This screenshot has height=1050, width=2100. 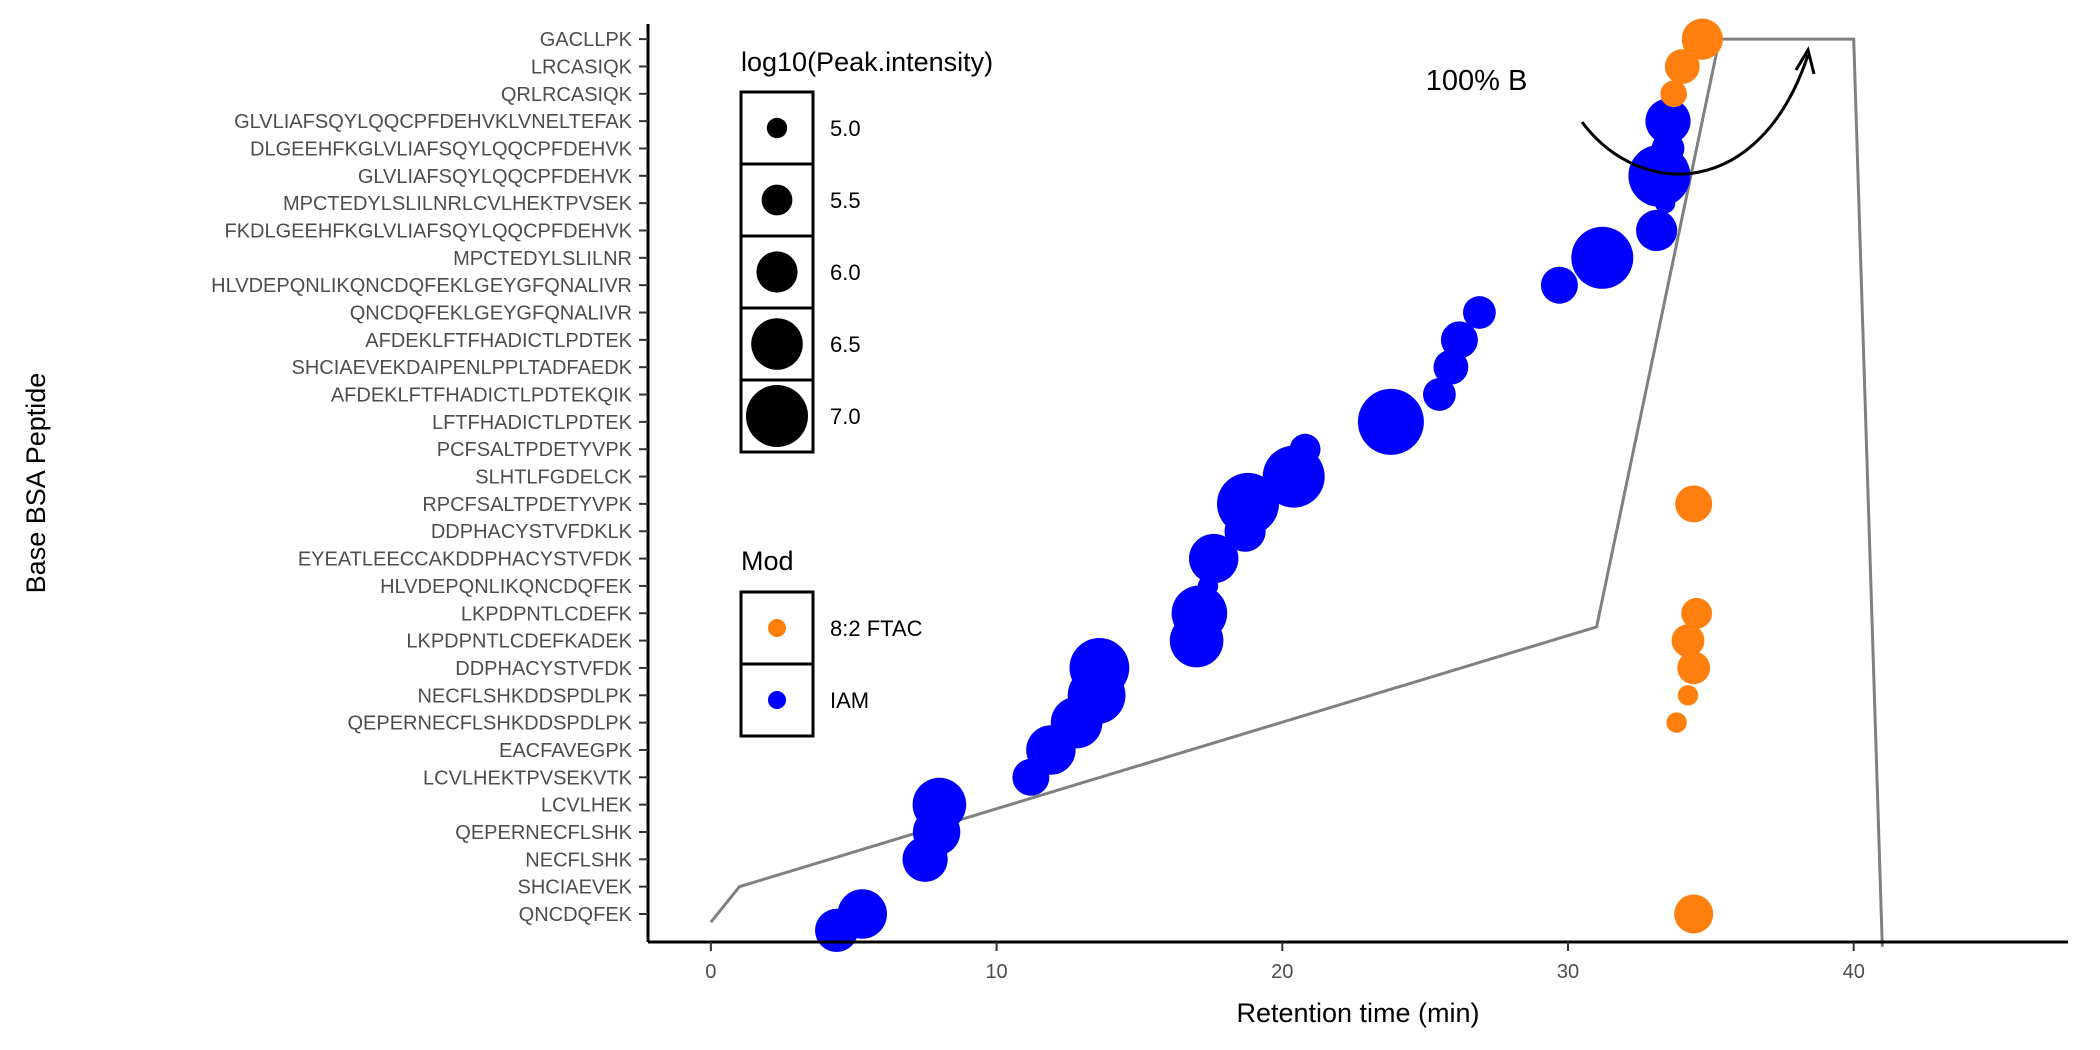 What do you see at coordinates (710, 972) in the screenshot?
I see `x-tick-label: 0` at bounding box center [710, 972].